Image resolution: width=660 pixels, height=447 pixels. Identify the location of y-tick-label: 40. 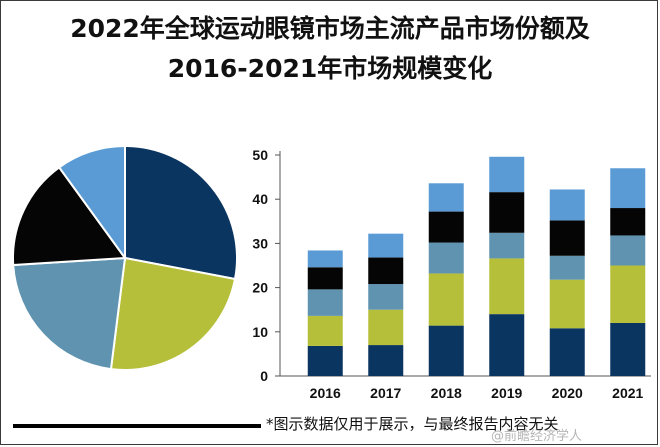
(260, 199).